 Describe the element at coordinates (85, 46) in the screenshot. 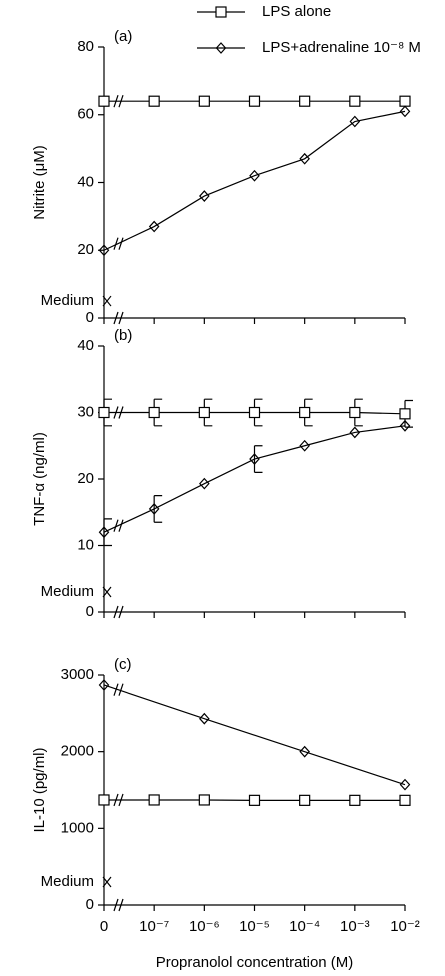

I see `y-tick-label: 80` at that location.